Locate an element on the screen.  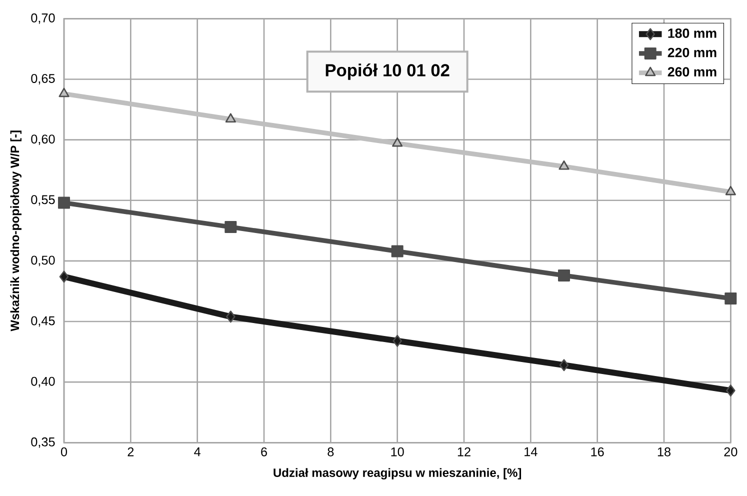
x-tick-label: 2 is located at coordinates (131, 451).